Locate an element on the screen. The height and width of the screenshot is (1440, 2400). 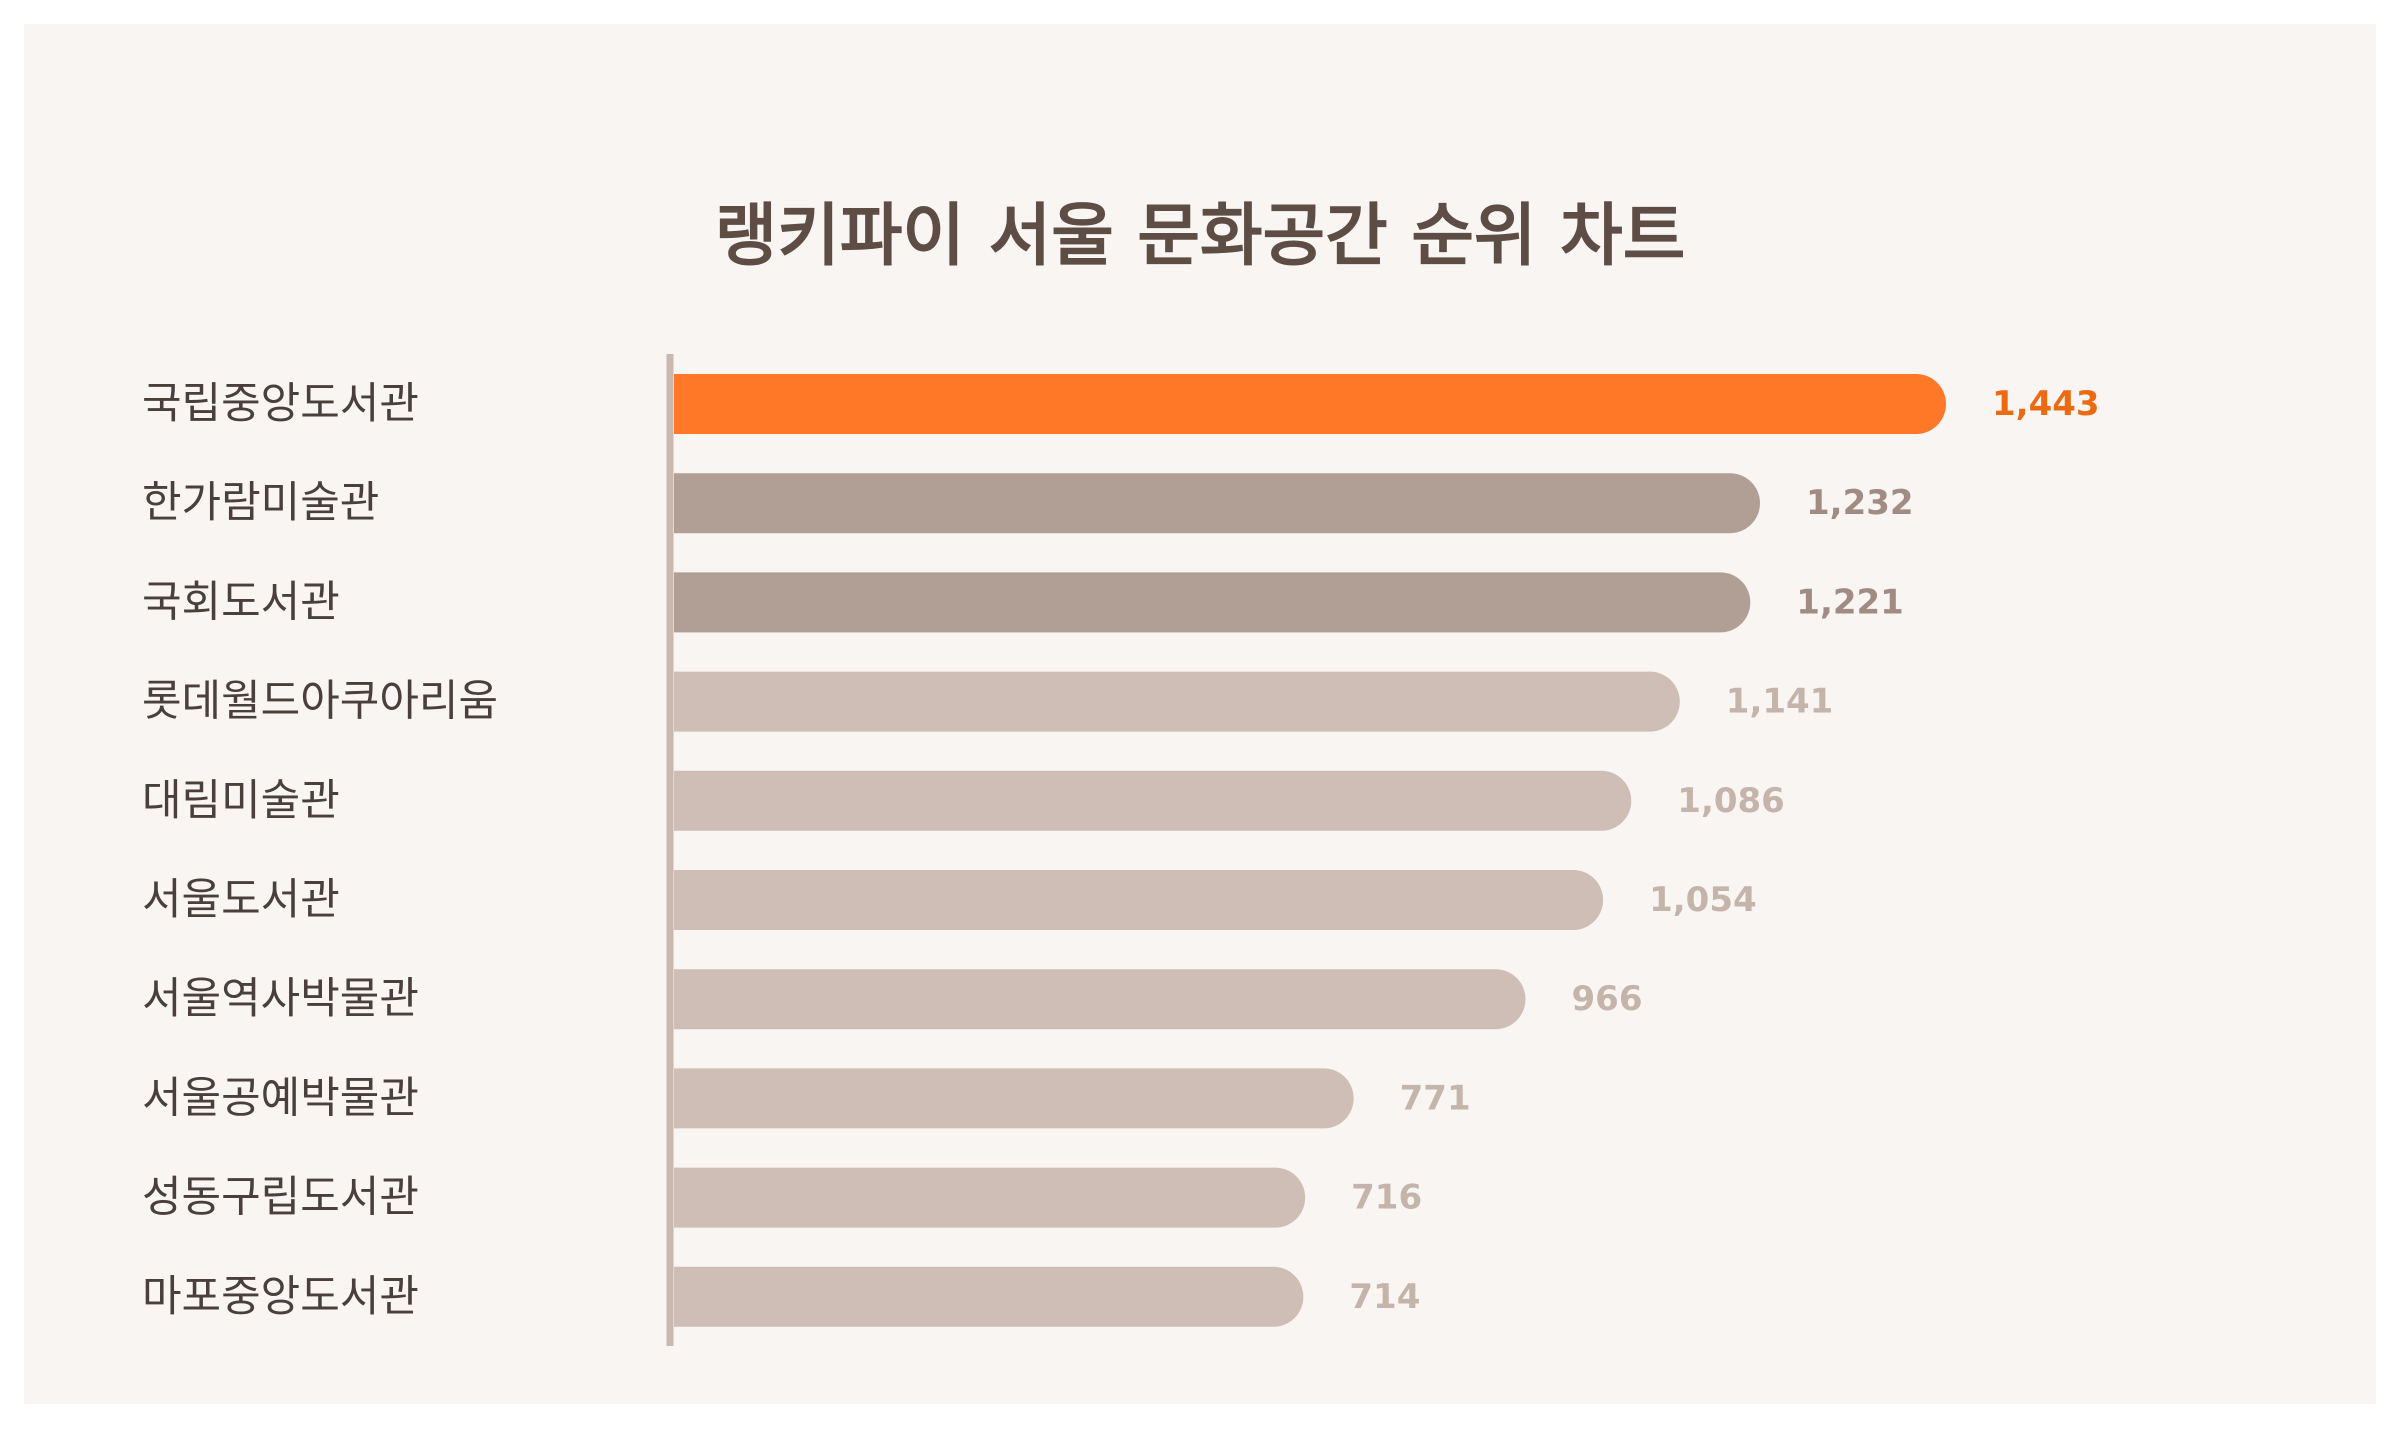
chart-title: 랭키파이 서울 문화공간 순위 차트 is located at coordinates (1200, 236).